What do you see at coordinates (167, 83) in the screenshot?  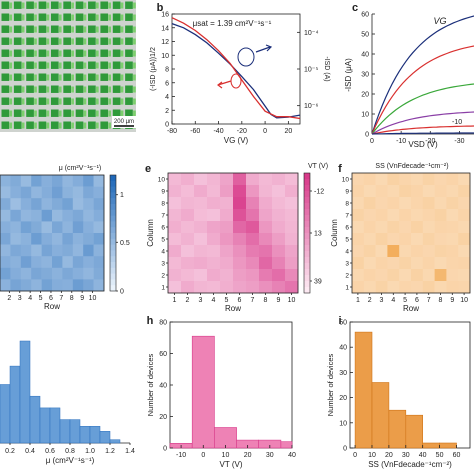 I see `y-tick-label: 6` at bounding box center [167, 83].